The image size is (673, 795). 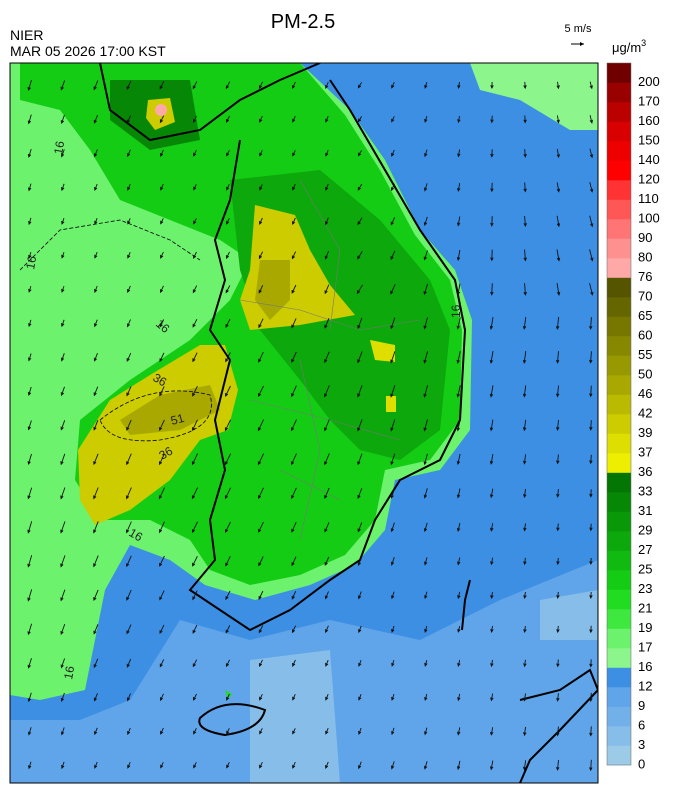 I want to click on colorbar-label: 65, so click(x=645, y=315).